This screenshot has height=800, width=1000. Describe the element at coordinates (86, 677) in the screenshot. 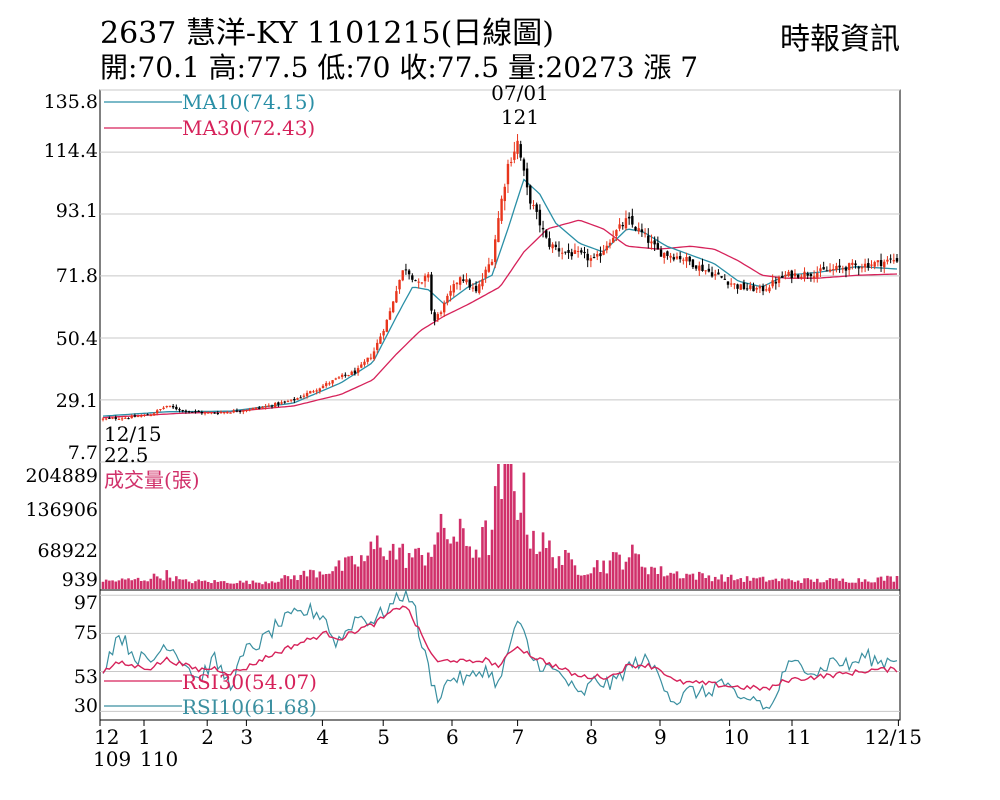

I see `rsi-tick-label: 53` at that location.